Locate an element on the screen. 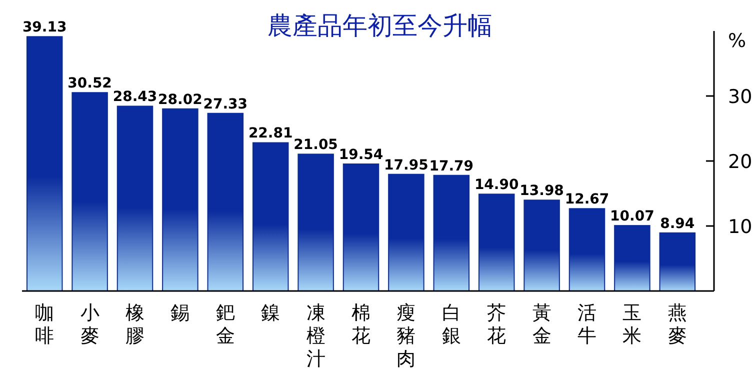 The width and height of the screenshot is (756, 379). data-label: 12.67 is located at coordinates (587, 200).